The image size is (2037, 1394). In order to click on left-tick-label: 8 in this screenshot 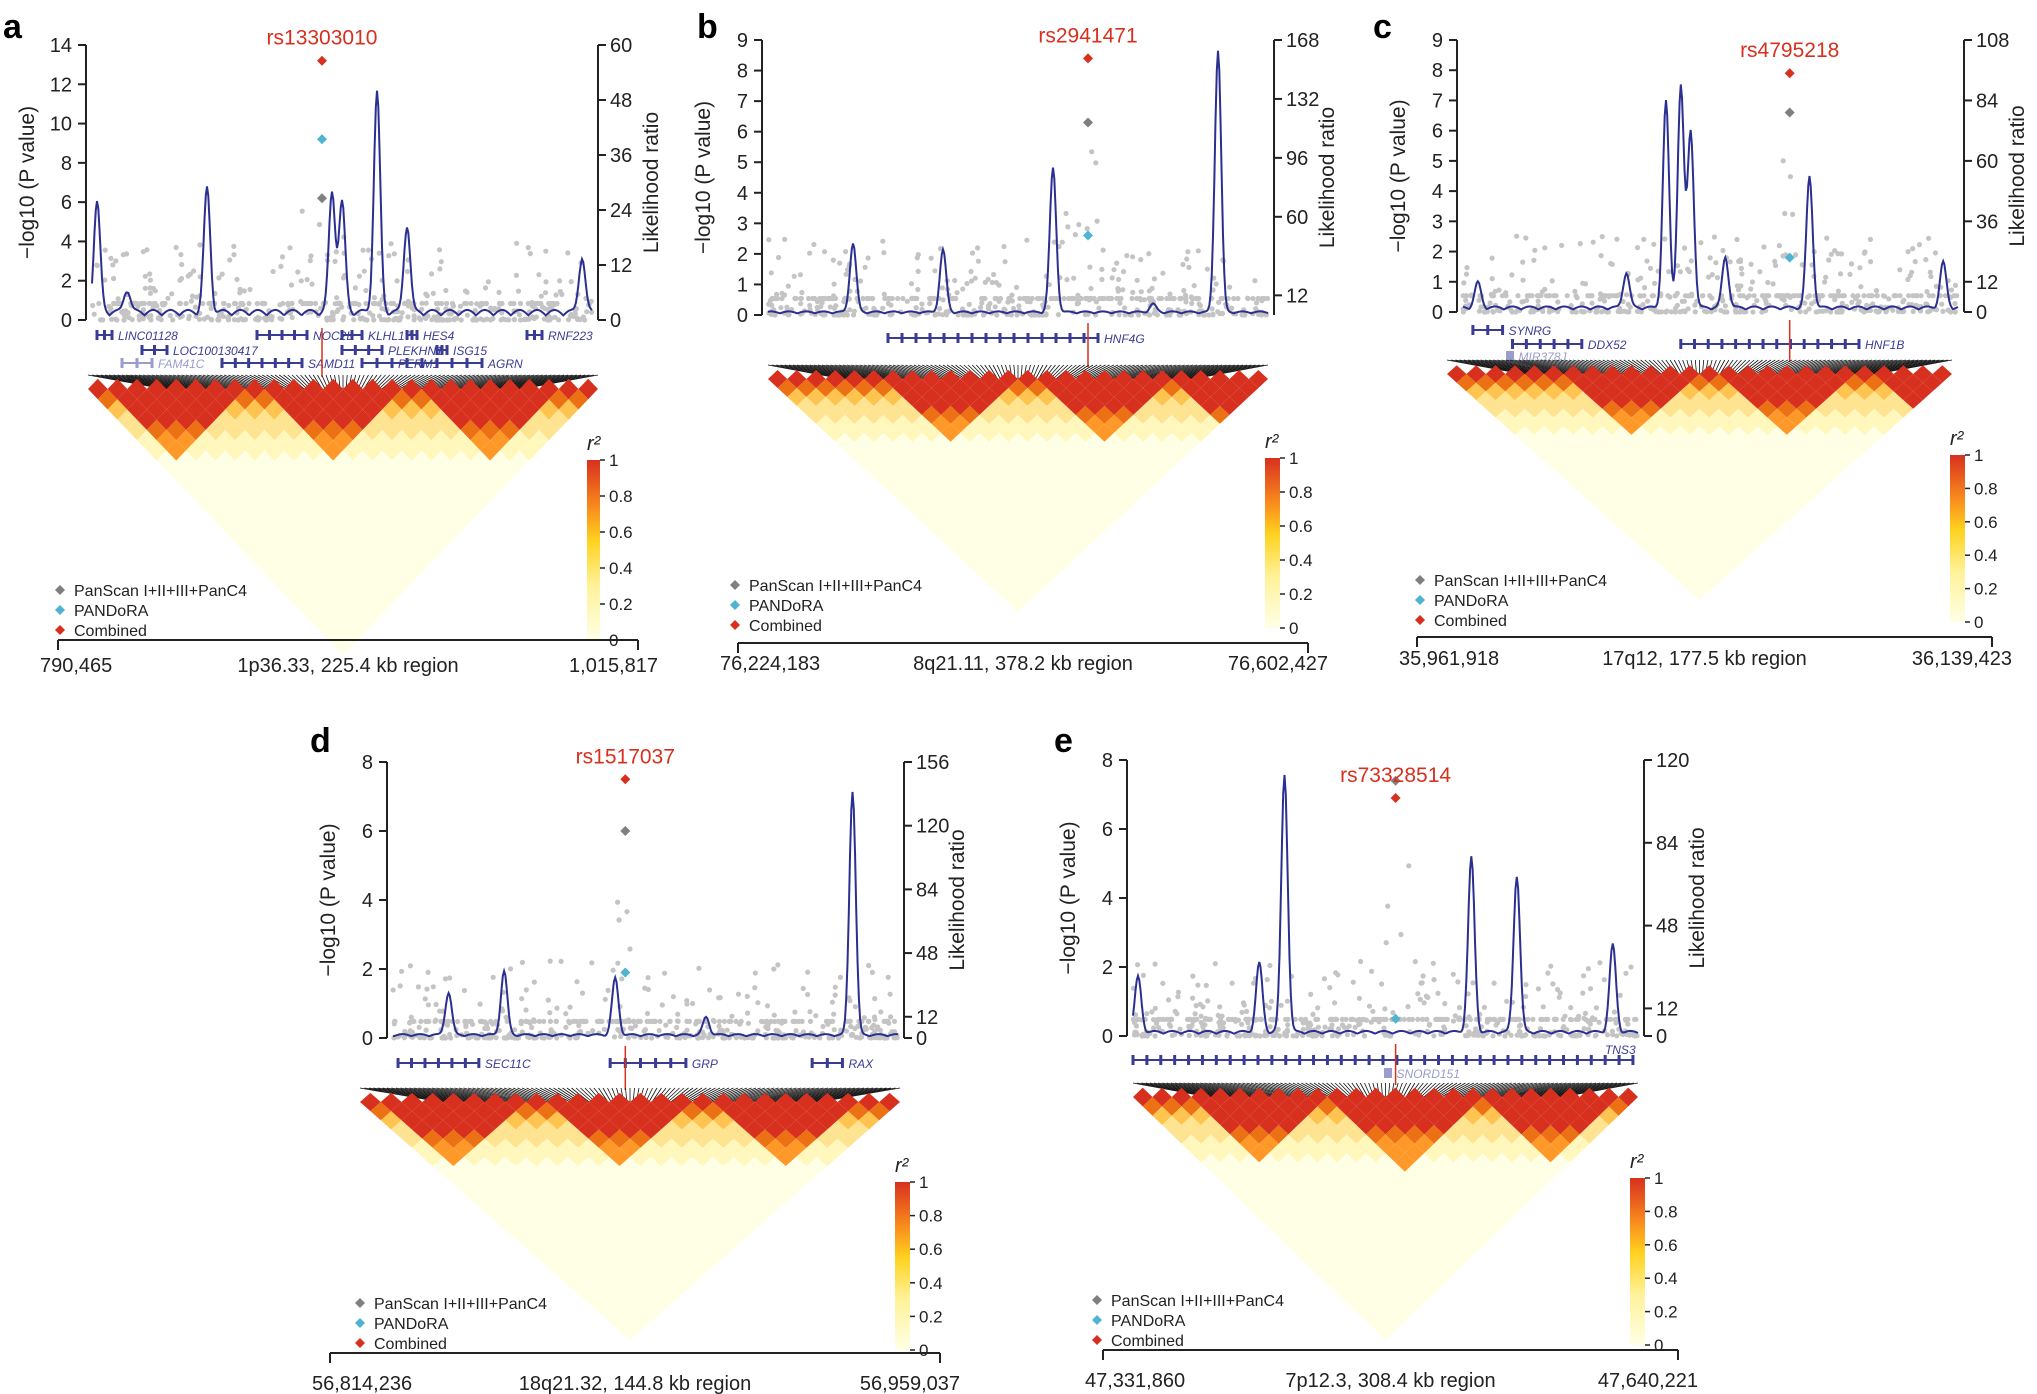, I will do `click(742, 72)`.